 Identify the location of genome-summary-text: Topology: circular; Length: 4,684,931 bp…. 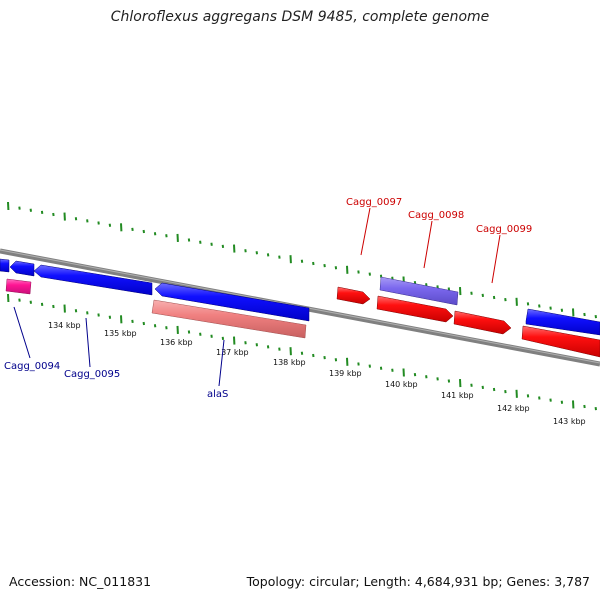
(418, 581).